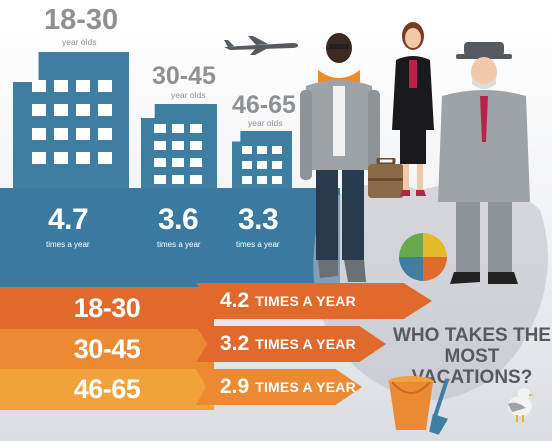 This screenshot has height=441, width=552. I want to click on band-age-18-30: 18-30, so click(107, 307).